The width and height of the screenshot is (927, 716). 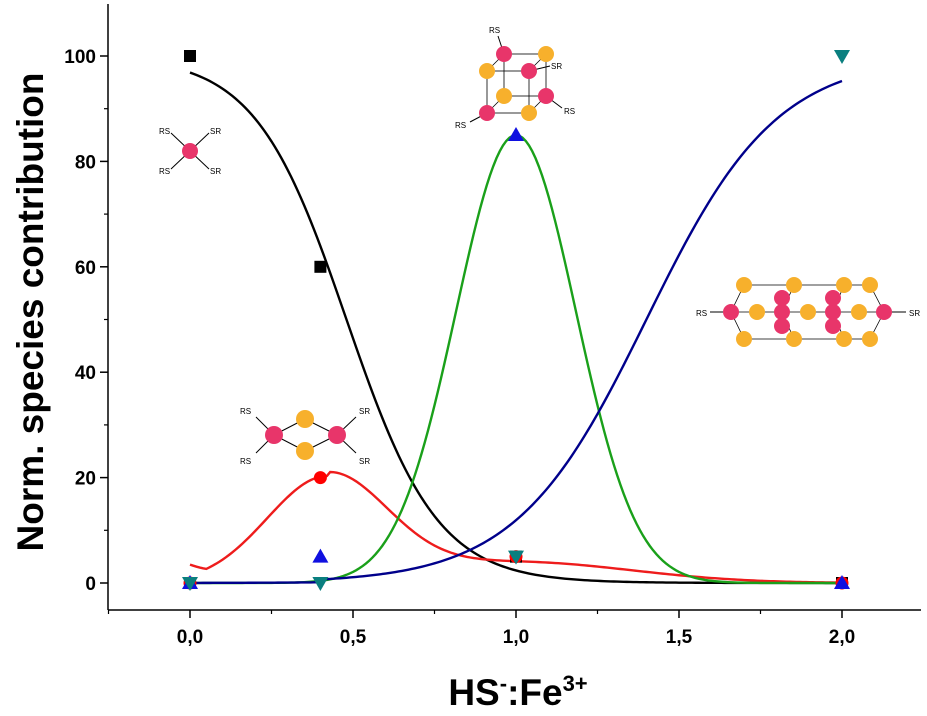 What do you see at coordinates (85, 479) in the screenshot?
I see `y-tick-label: 20` at bounding box center [85, 479].